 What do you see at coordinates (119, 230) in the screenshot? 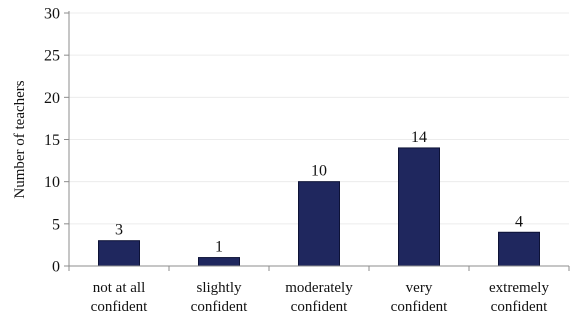
I see `data-label-0: 3` at bounding box center [119, 230].